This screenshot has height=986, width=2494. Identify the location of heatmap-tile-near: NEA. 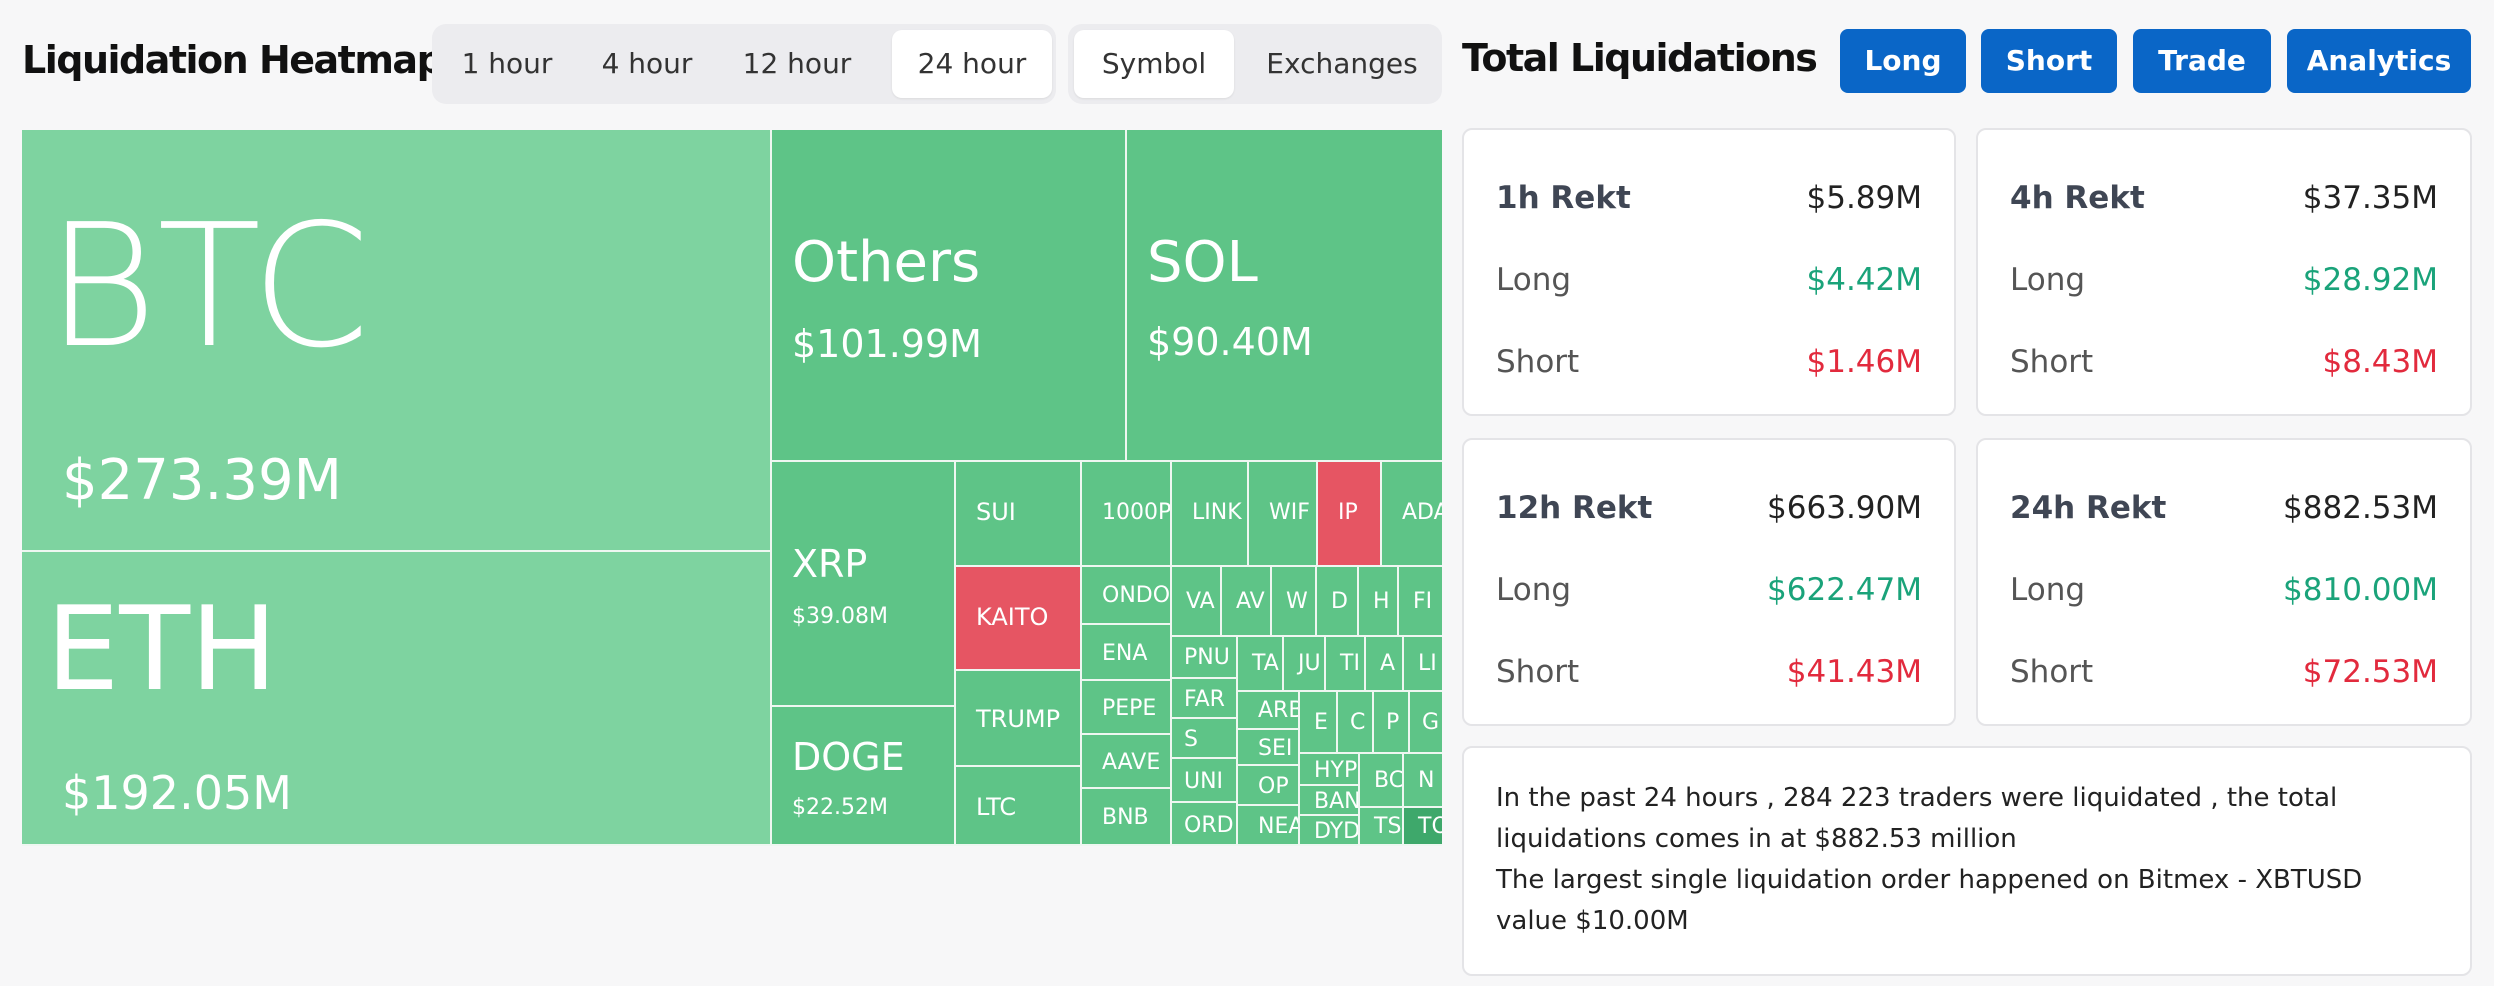
(1269, 826).